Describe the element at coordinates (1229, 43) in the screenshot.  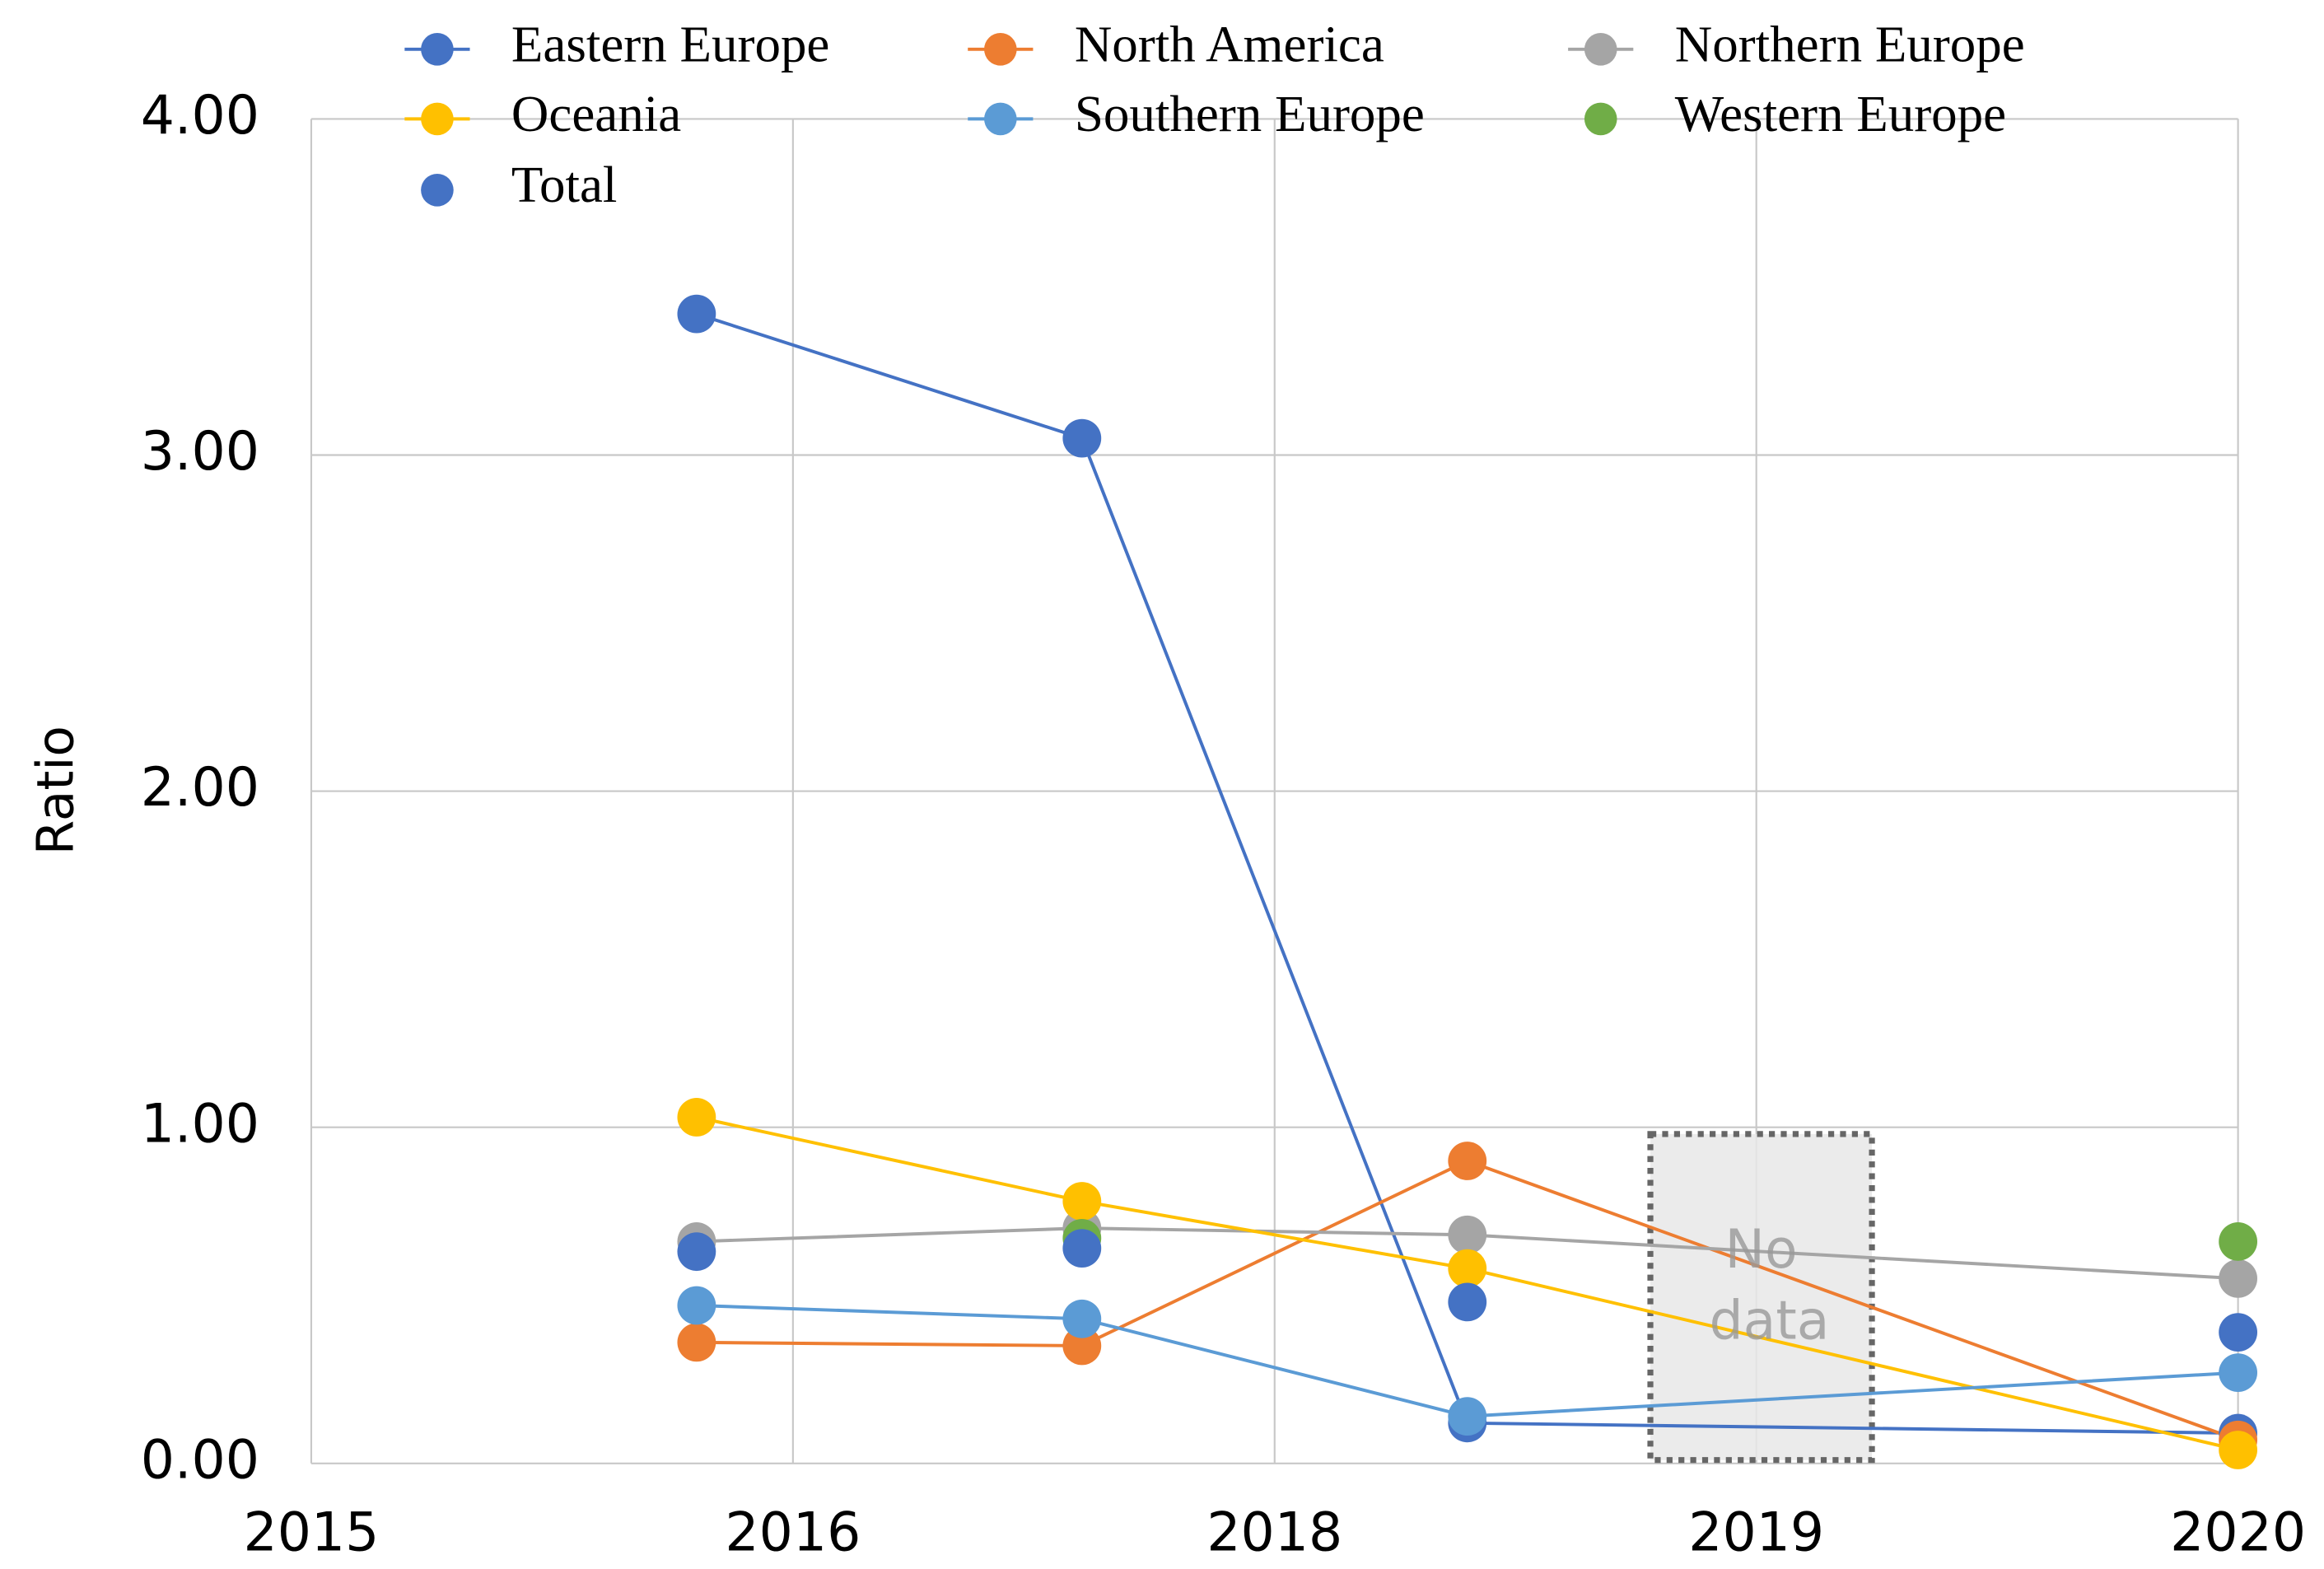
I see `legend-label: North America` at that location.